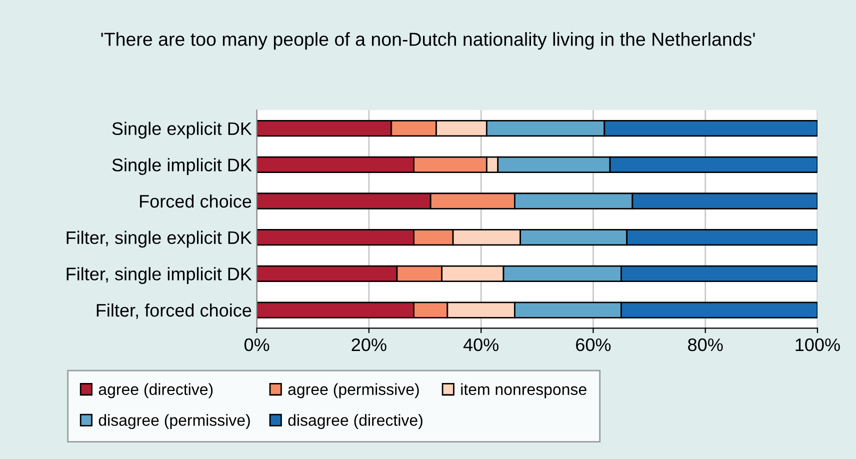 The height and width of the screenshot is (459, 856). I want to click on x-tick-label: 60%, so click(593, 345).